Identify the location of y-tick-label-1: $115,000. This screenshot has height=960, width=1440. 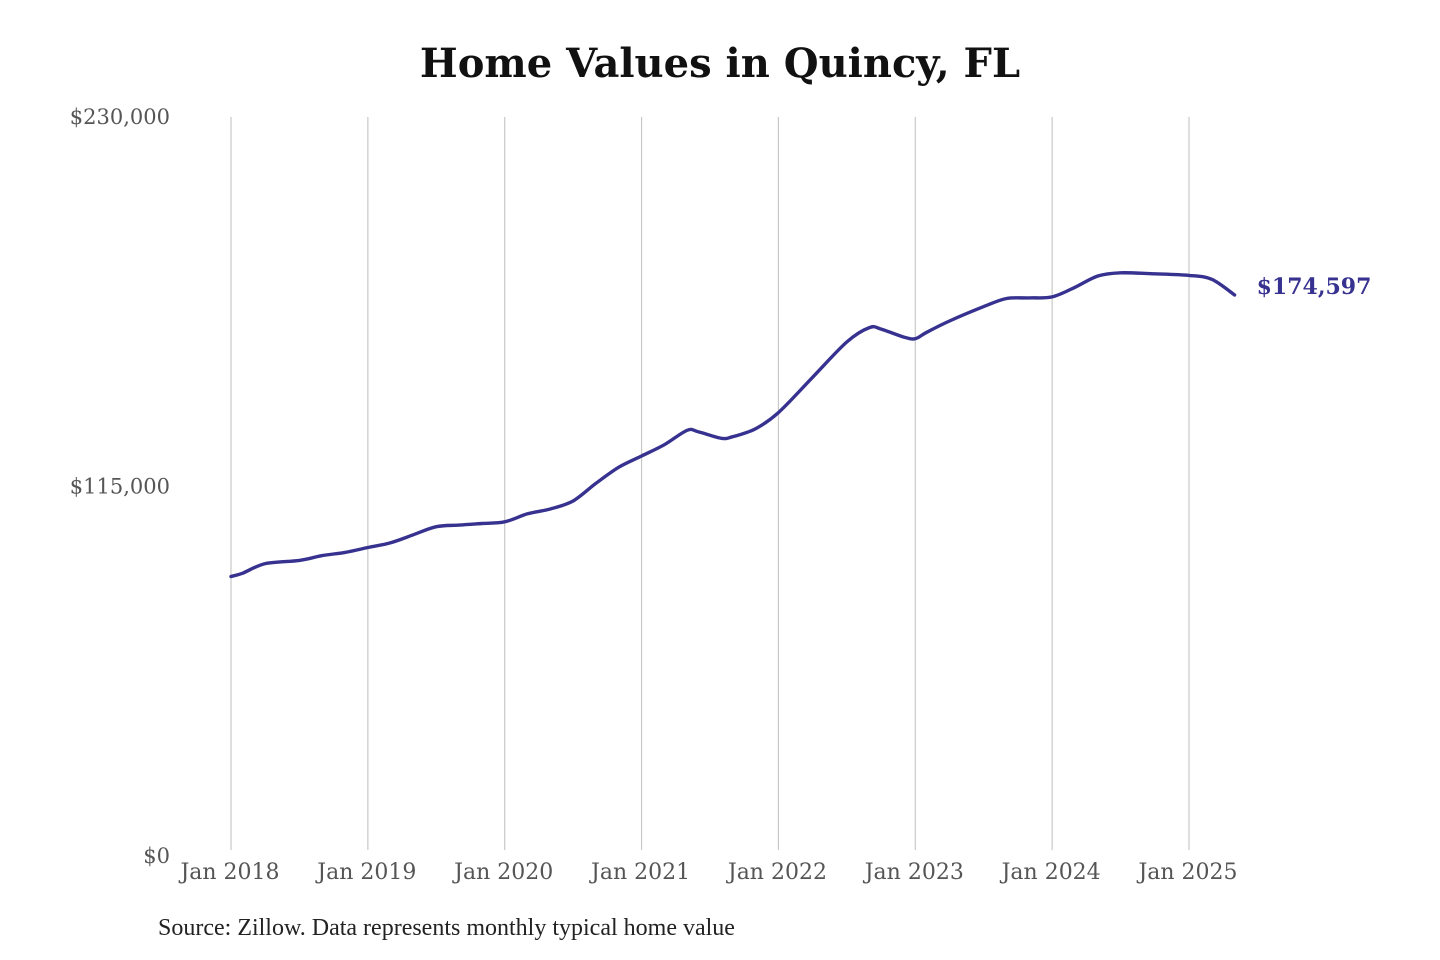
(120, 487).